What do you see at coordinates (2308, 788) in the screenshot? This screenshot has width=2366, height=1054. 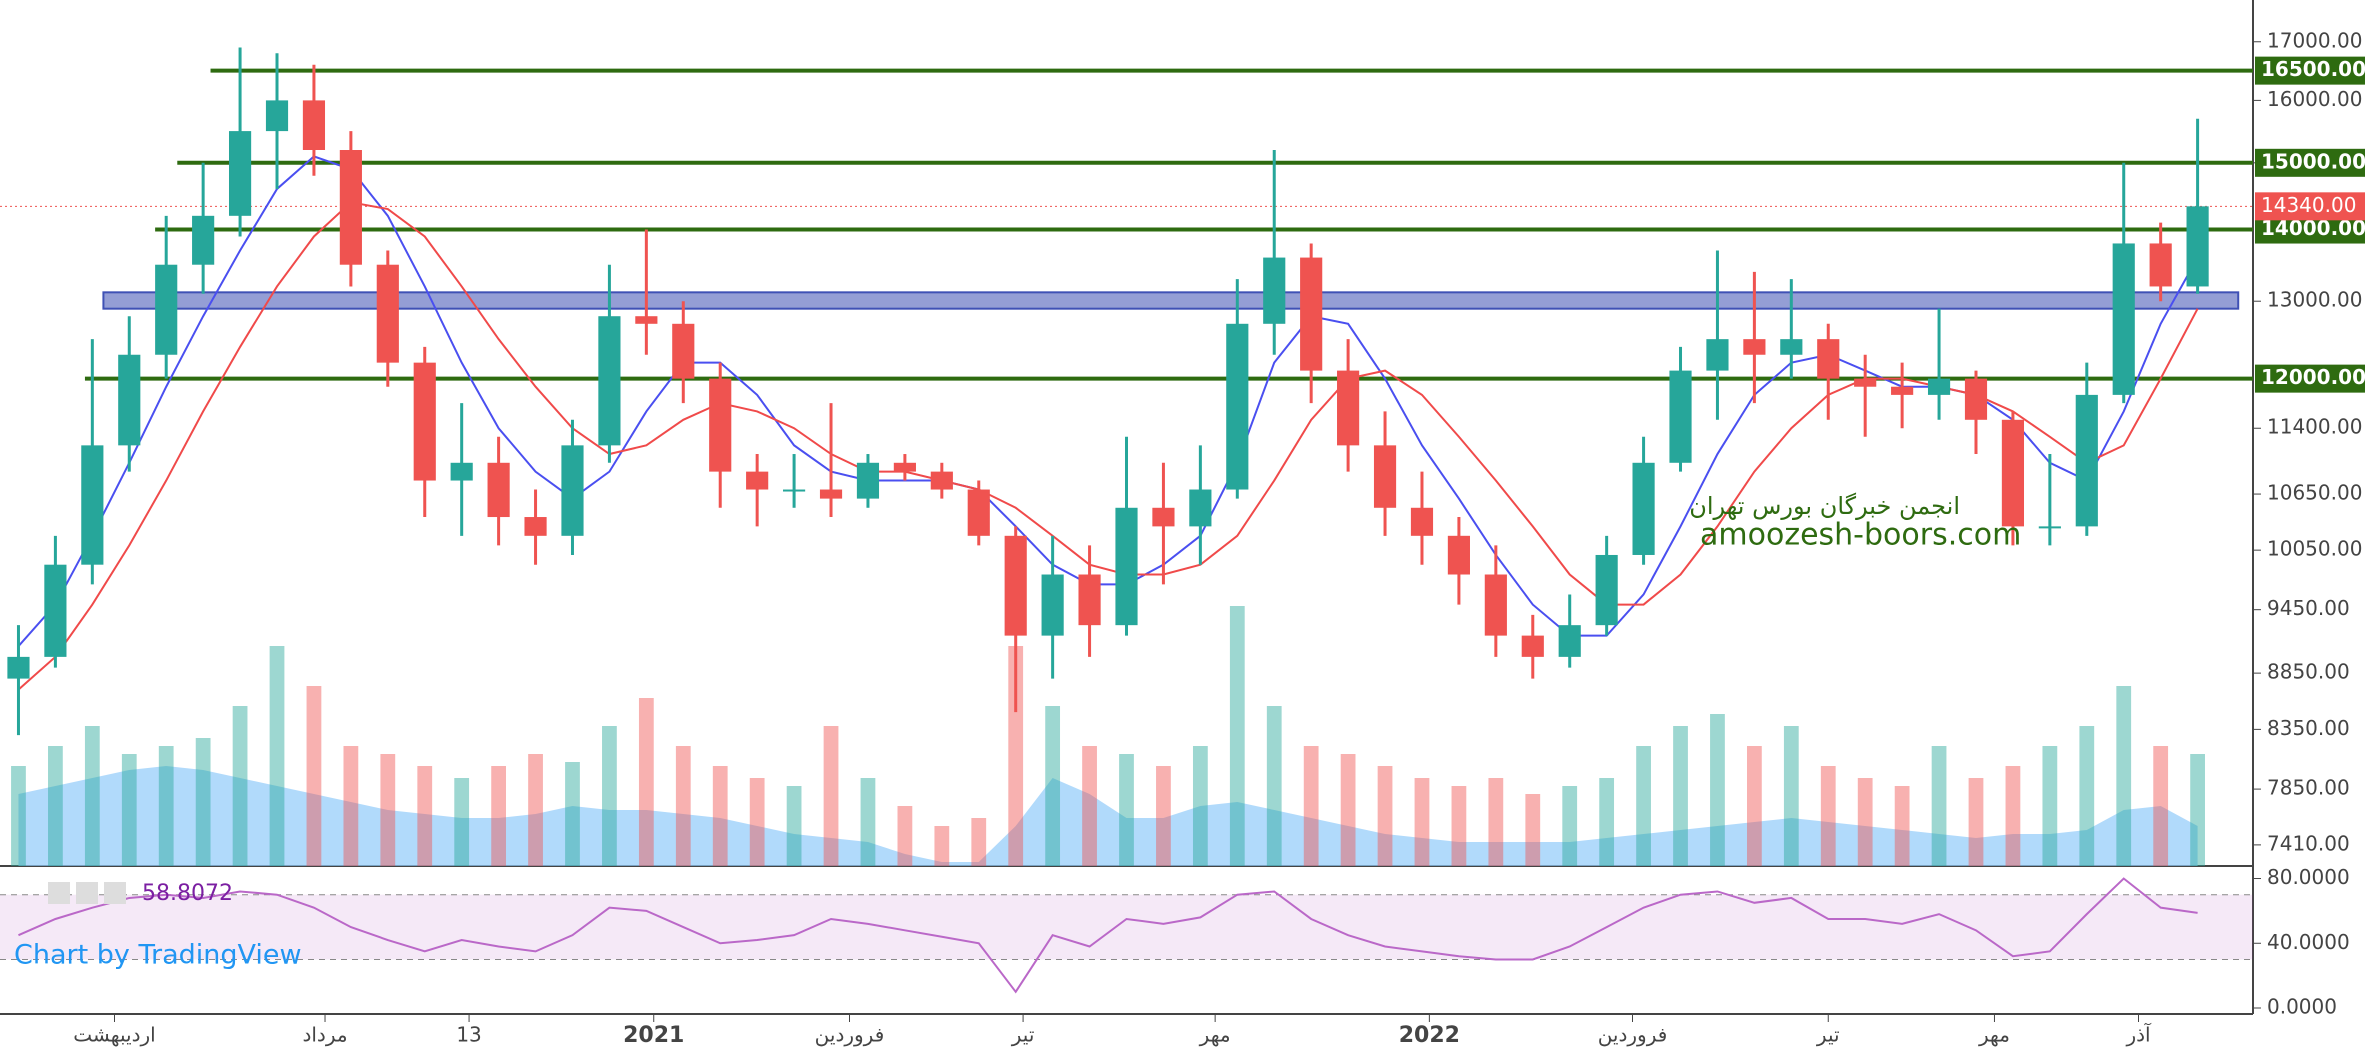 I see `y-tick-label: 7850.00` at bounding box center [2308, 788].